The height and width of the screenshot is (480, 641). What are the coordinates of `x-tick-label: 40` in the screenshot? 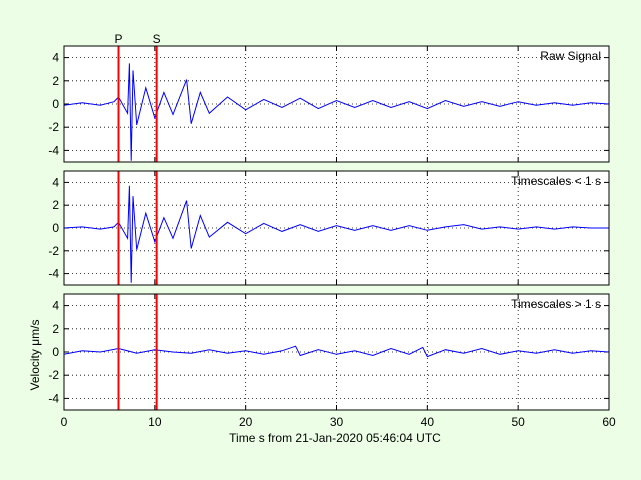 It's located at (428, 422).